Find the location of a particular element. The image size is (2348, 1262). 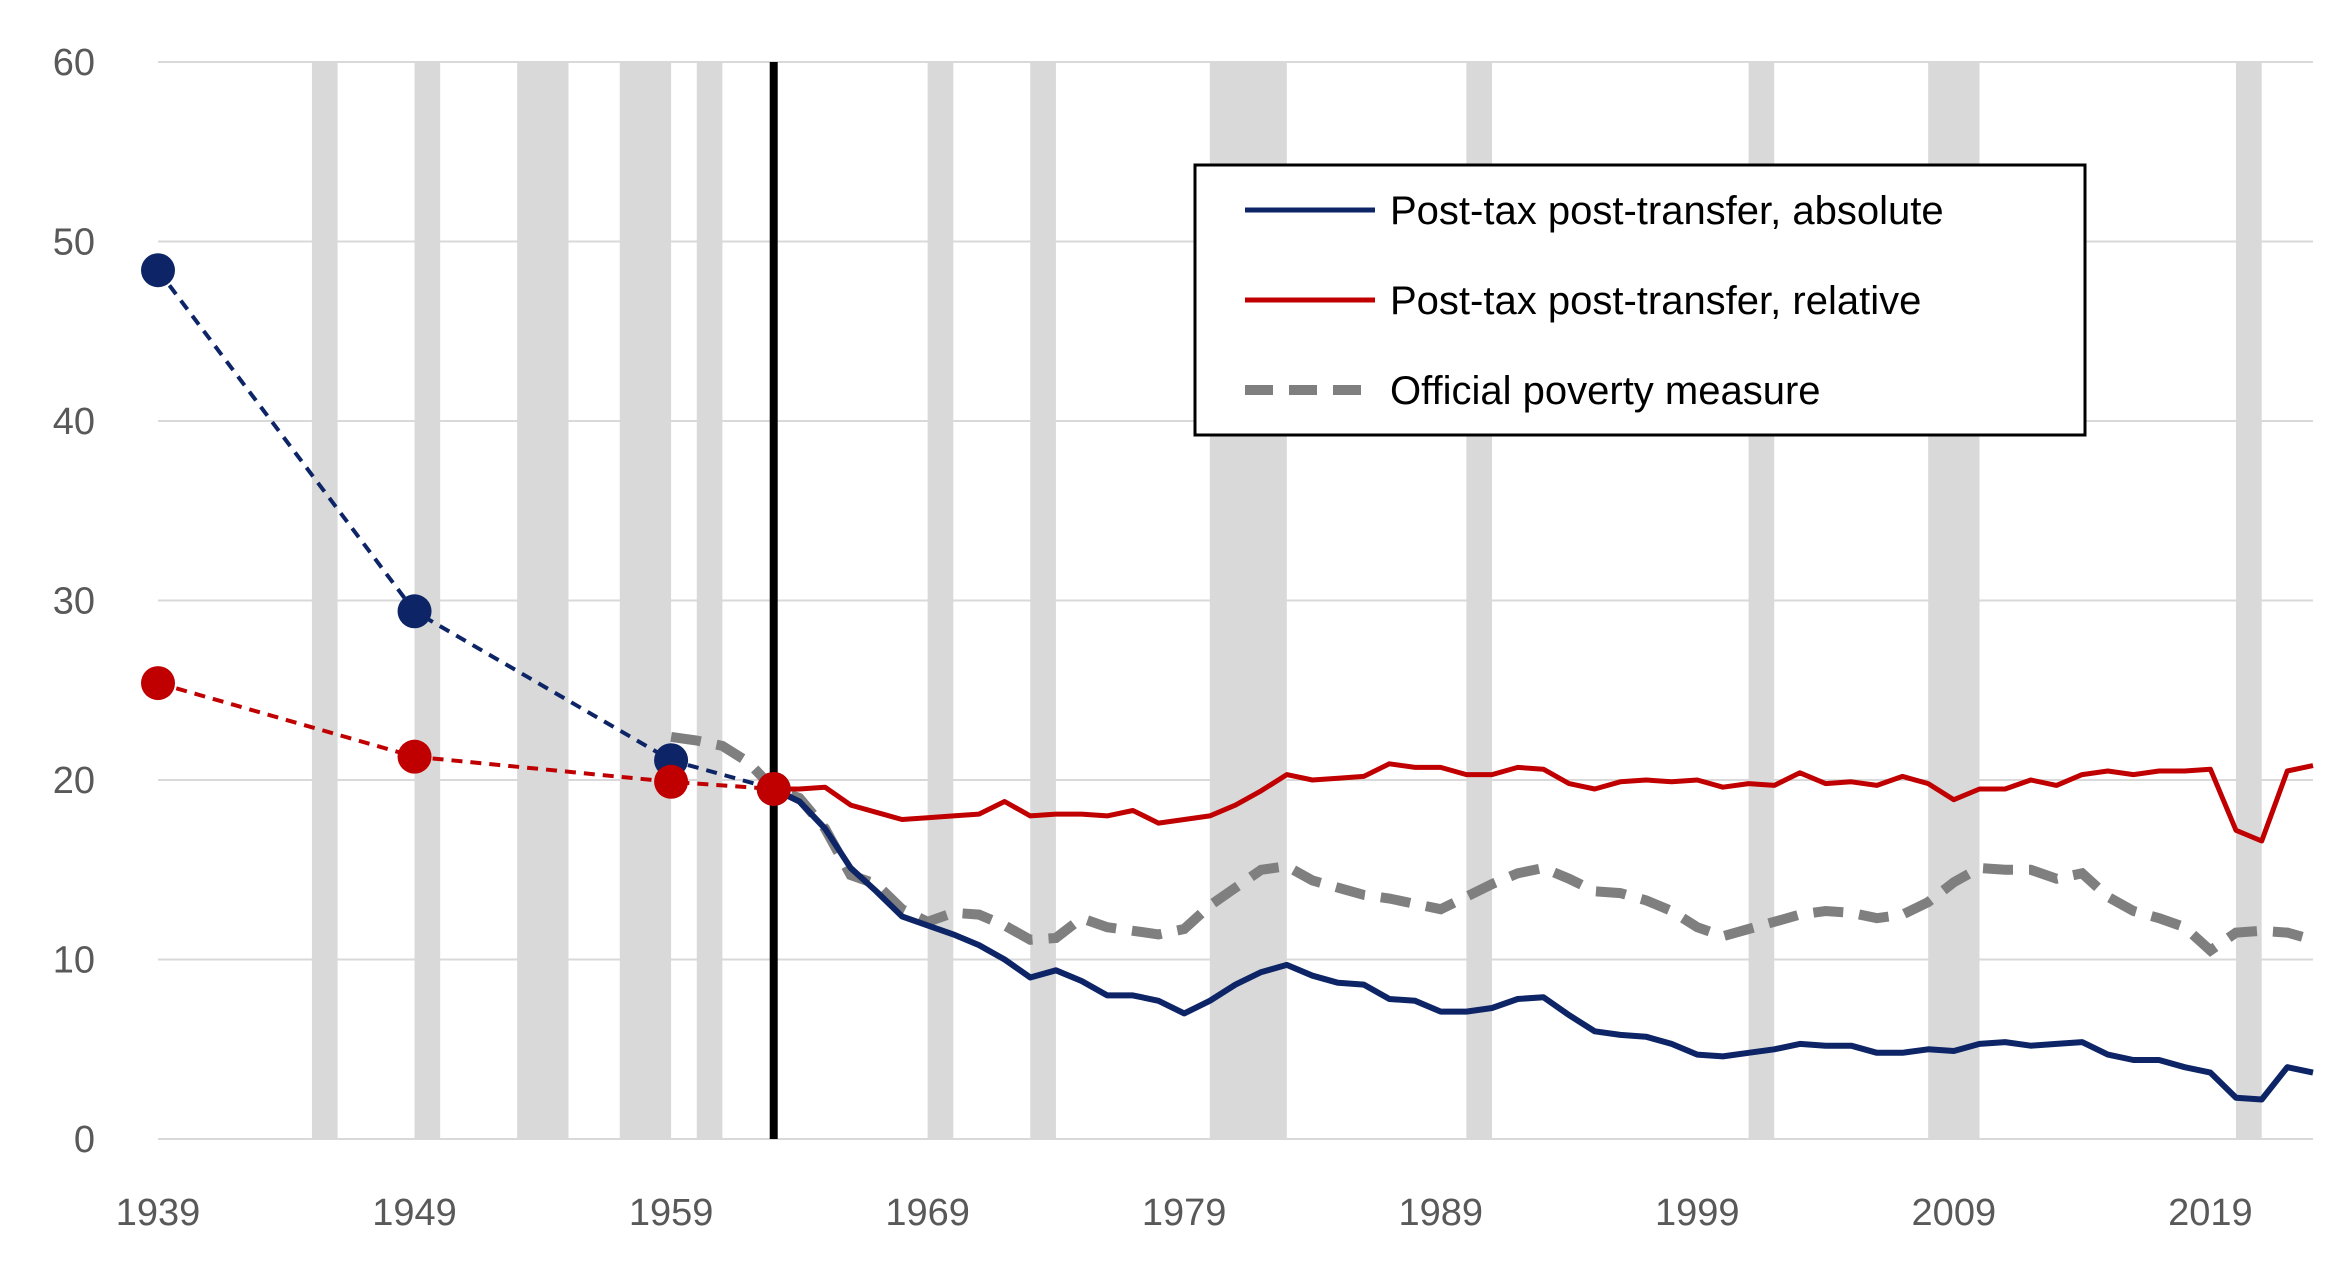

x-tick-label-1959: 1959 is located at coordinates (671, 1213).